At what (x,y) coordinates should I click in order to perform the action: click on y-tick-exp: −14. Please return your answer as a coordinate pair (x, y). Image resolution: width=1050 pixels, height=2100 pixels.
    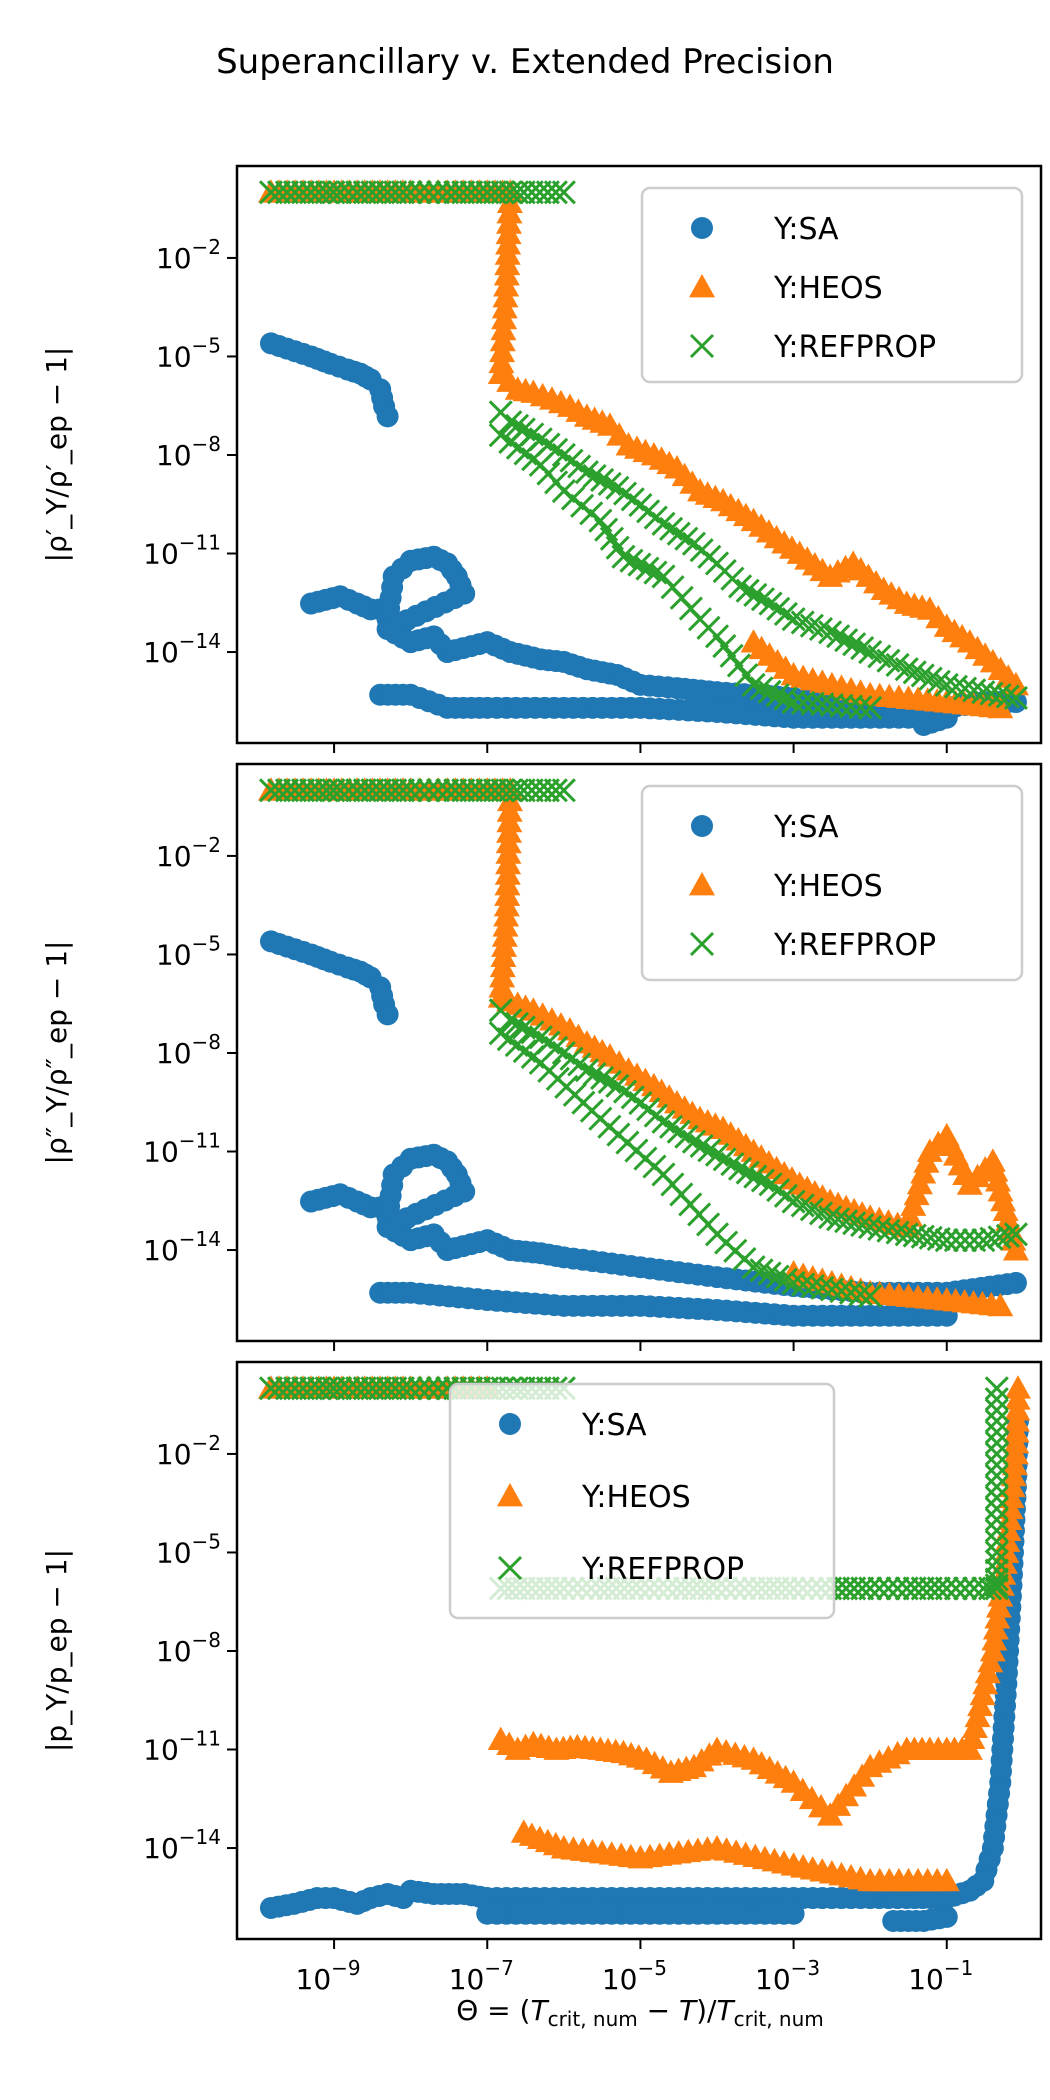
    Looking at the image, I should click on (200, 1837).